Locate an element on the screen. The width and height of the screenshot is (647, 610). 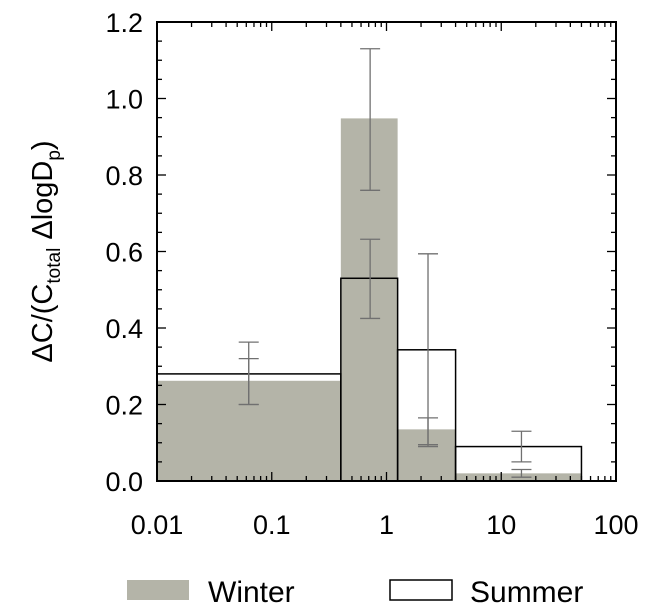
x-tick-label: 0.01 is located at coordinates (157, 525).